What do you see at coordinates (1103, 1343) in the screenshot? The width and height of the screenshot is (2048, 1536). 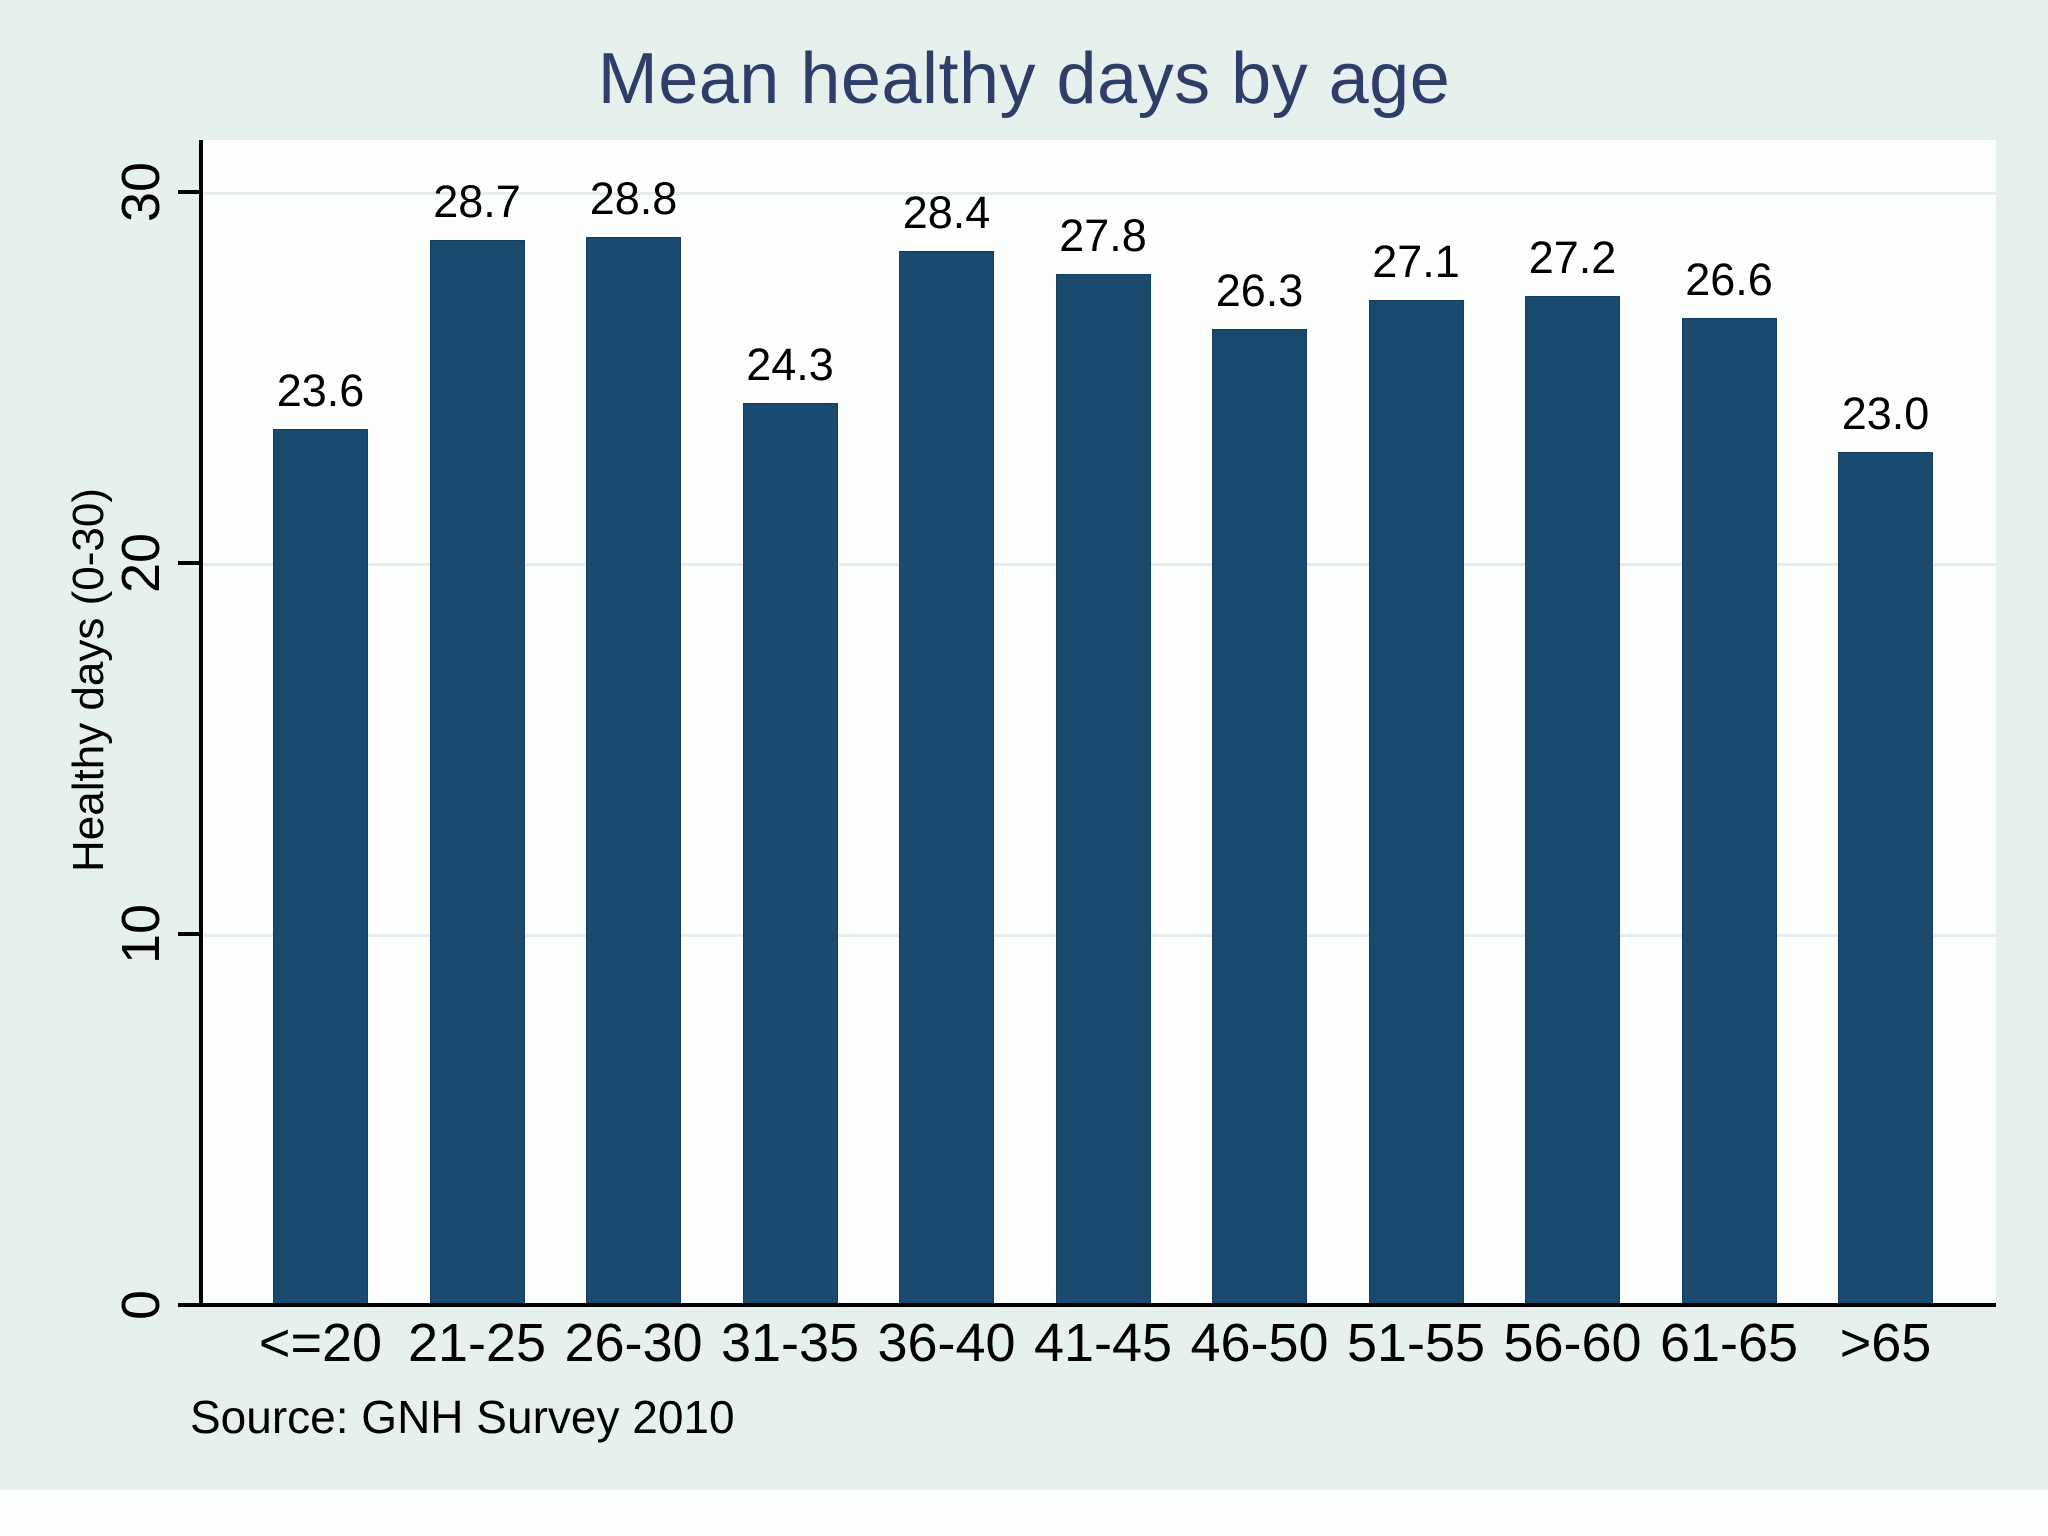 I see `x-tick-label-41-45: 41-45` at bounding box center [1103, 1343].